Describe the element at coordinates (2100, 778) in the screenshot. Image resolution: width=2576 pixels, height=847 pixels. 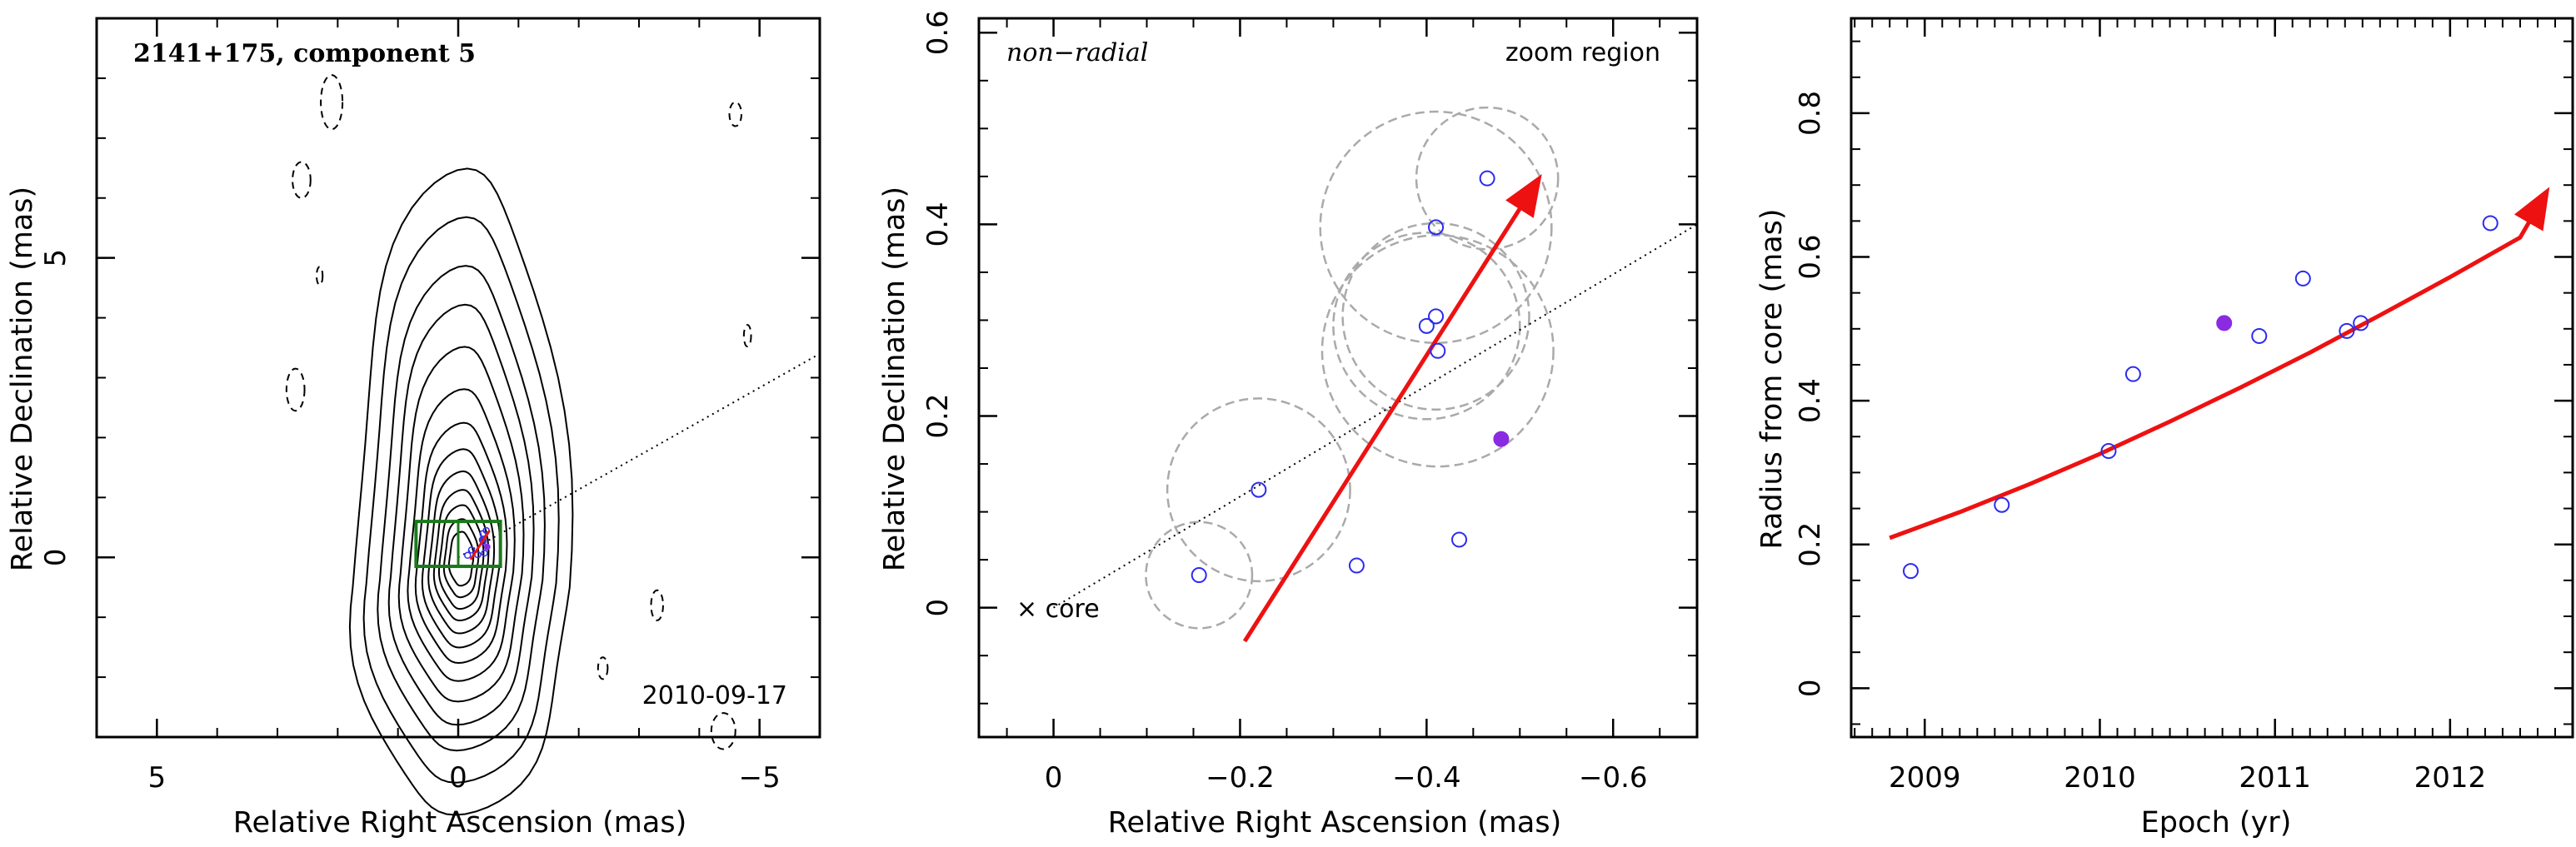
I see `x-tick-label: 2010` at that location.